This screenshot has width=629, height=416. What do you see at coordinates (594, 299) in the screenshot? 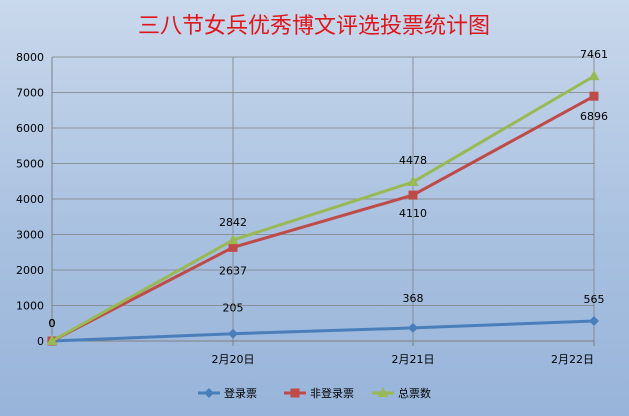
I see `data-label: 565` at bounding box center [594, 299].